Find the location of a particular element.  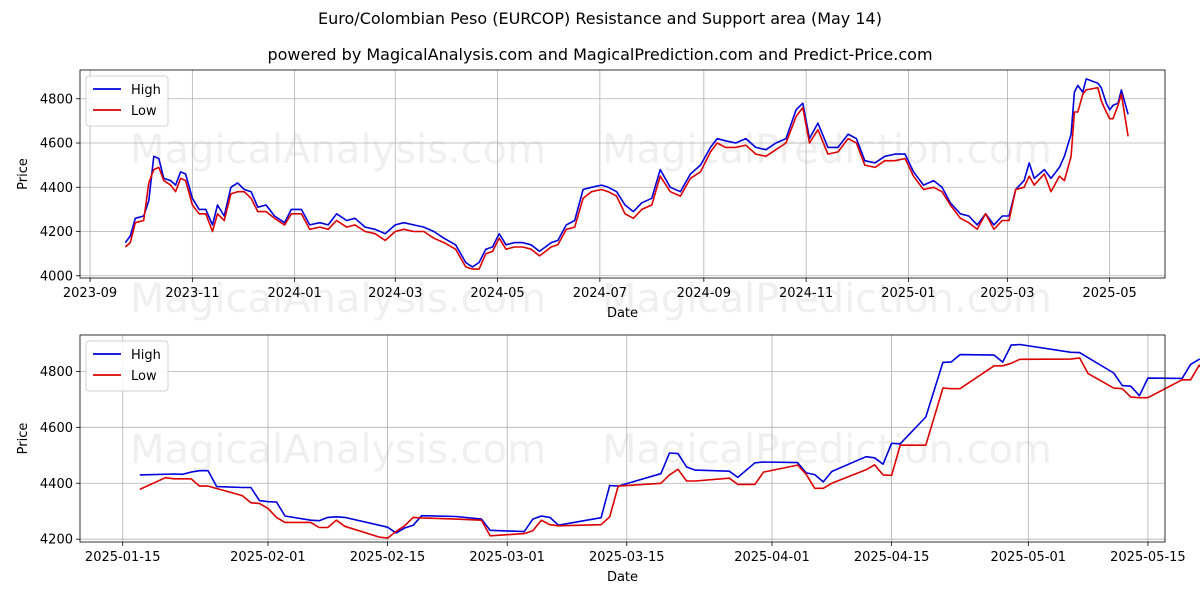

y-tick-label: 4000 is located at coordinates (56, 276).